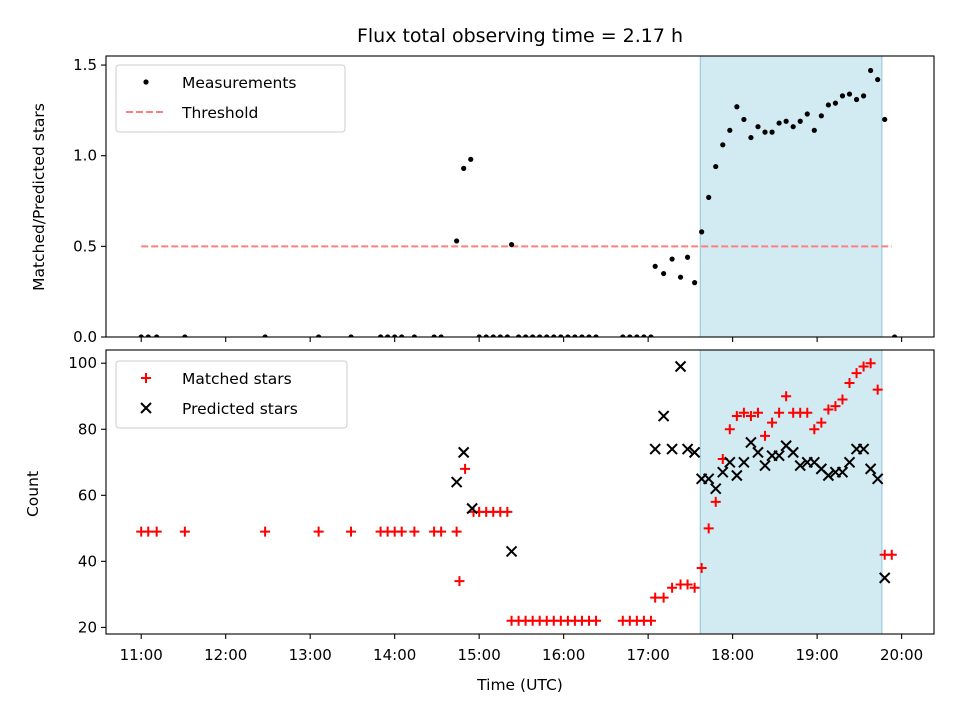 Image resolution: width=960 pixels, height=720 pixels. I want to click on x-tick-label: 19:00, so click(817, 655).